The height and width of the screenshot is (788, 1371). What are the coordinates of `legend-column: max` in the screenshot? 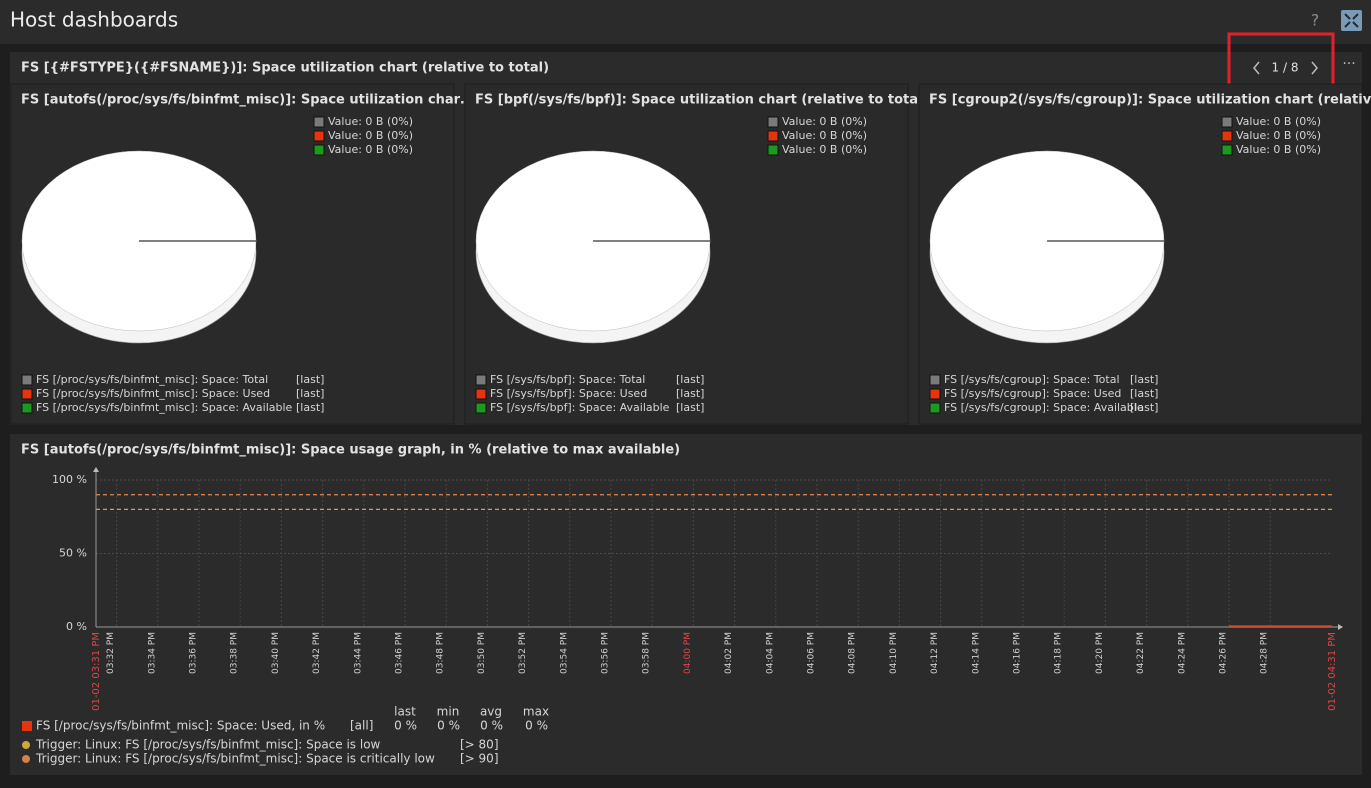 It's located at (536, 712).